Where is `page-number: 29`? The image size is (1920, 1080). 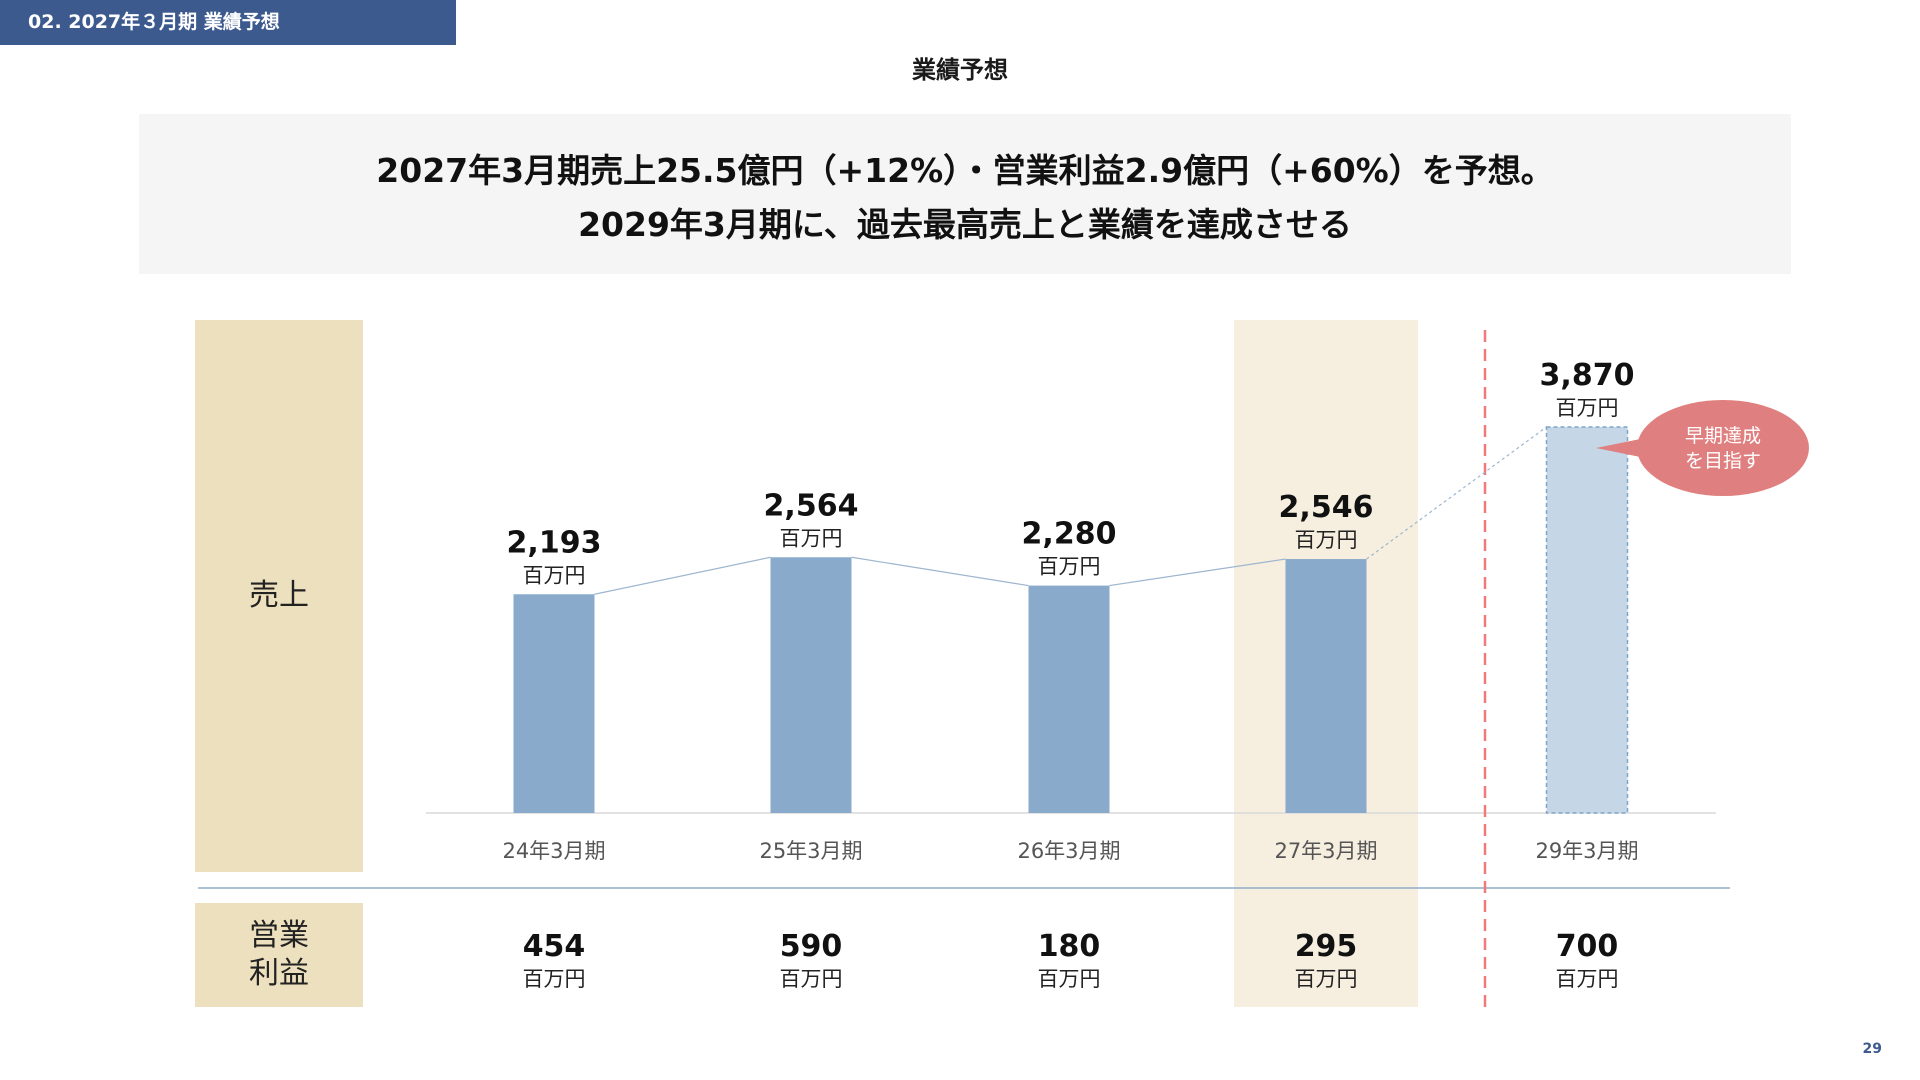 page-number: 29 is located at coordinates (1872, 1049).